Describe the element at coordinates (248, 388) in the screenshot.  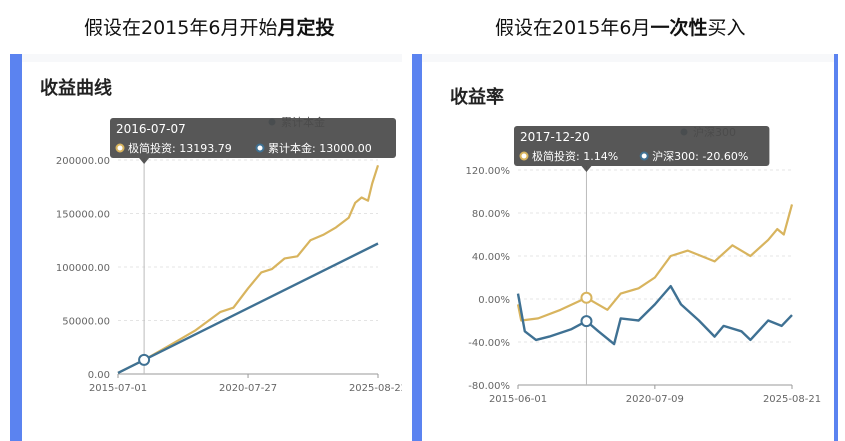
I see `left-x-tick-label: 2020-07-27` at that location.